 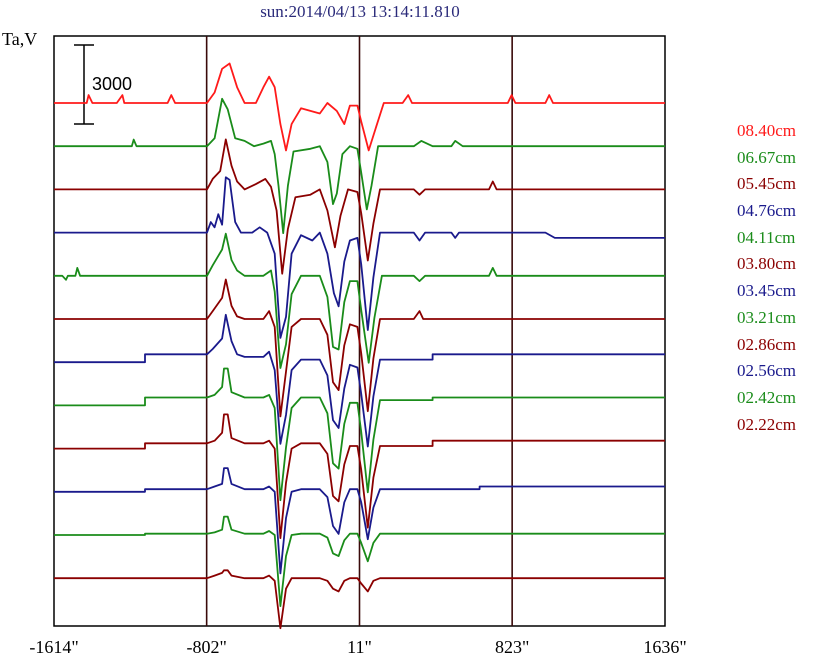 What do you see at coordinates (84, 84) in the screenshot?
I see `scale-bar` at bounding box center [84, 84].